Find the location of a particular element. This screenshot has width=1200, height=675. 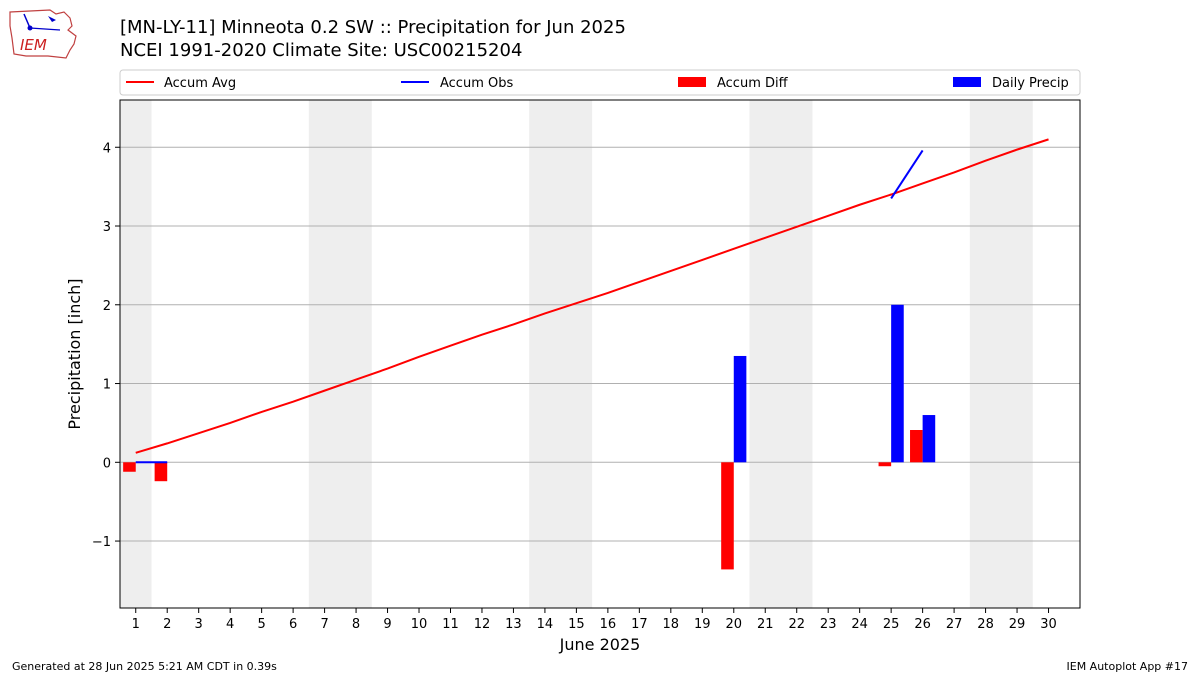

x-tick-label: 29 is located at coordinates (1017, 624).